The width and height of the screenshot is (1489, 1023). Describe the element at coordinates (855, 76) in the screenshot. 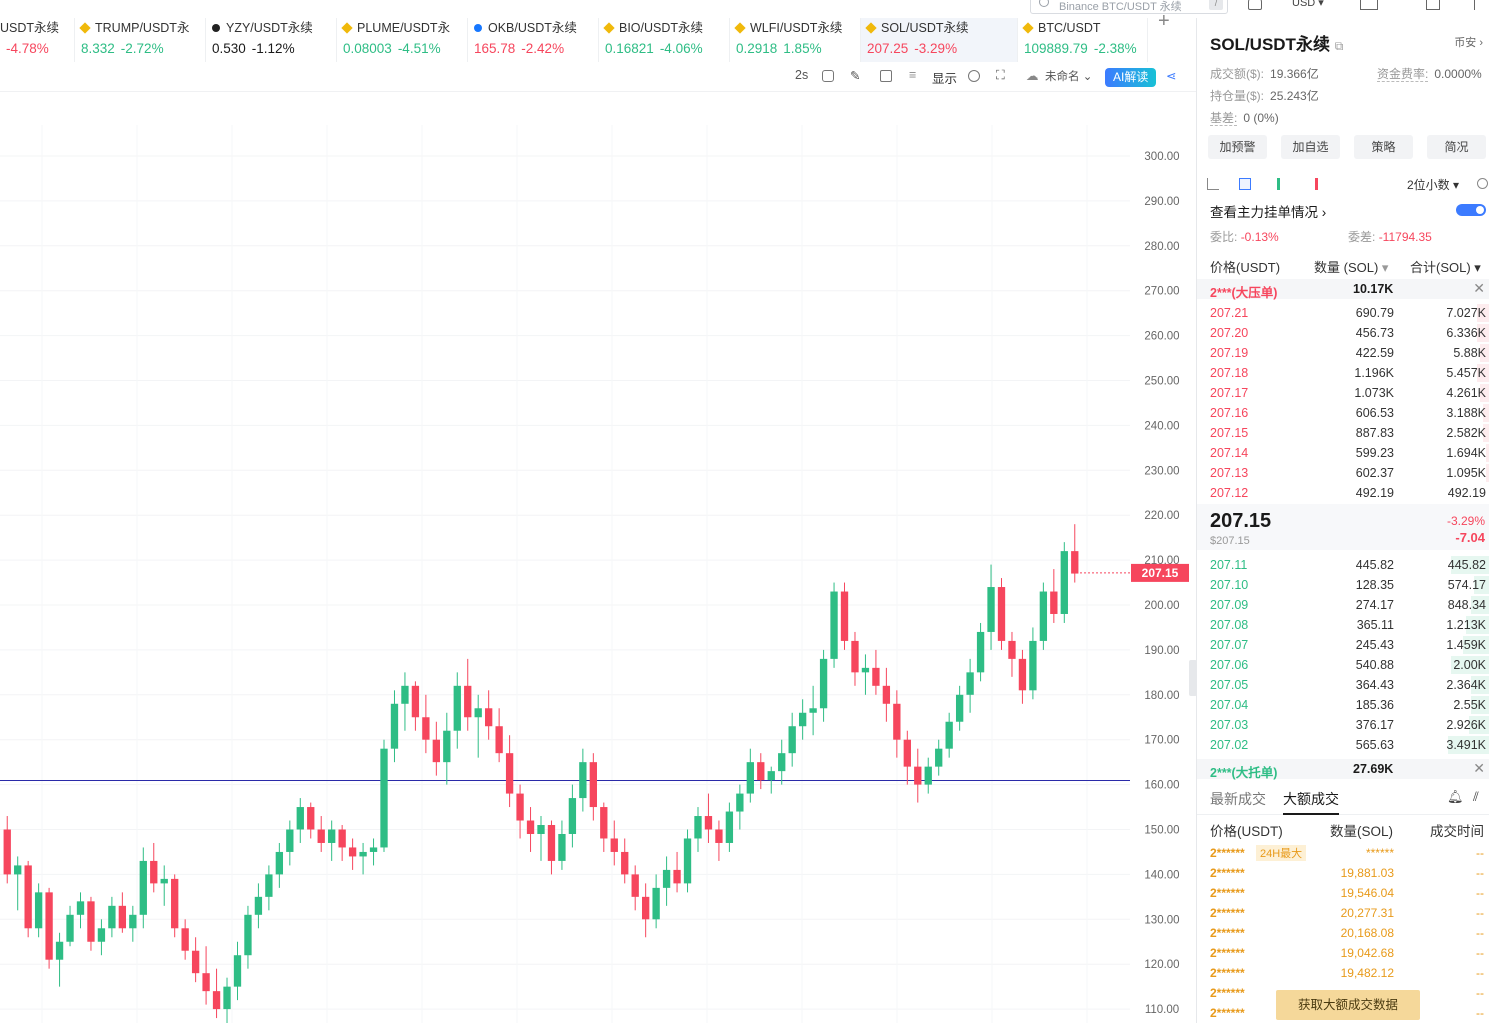

I see `pencil-icon: ✎` at that location.